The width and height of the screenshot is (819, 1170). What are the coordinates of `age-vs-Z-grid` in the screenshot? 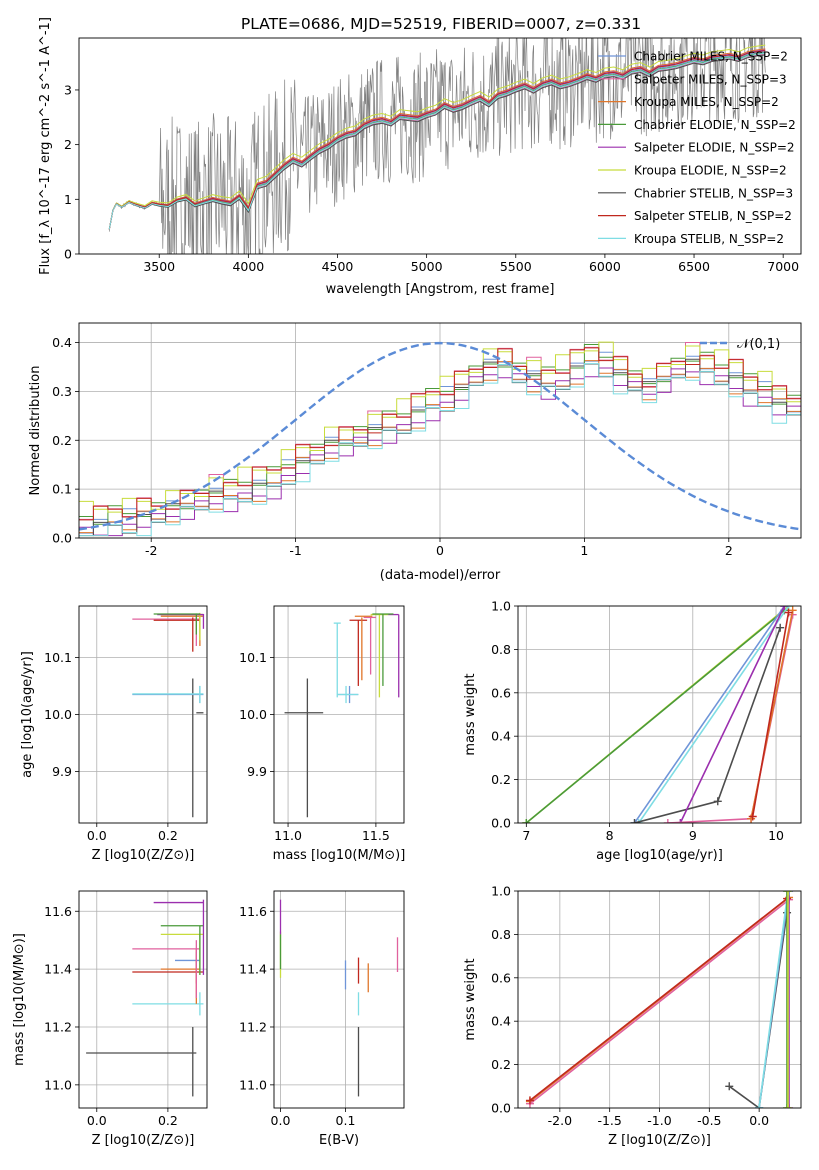 It's located at (143, 714).